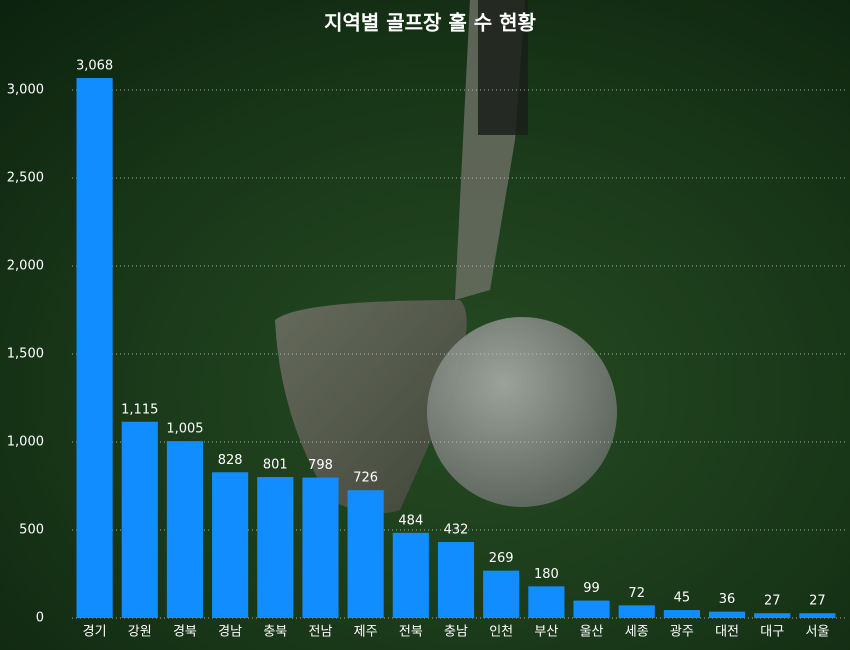 The image size is (850, 650). Describe the element at coordinates (230, 460) in the screenshot. I see `data-label: 828` at that location.